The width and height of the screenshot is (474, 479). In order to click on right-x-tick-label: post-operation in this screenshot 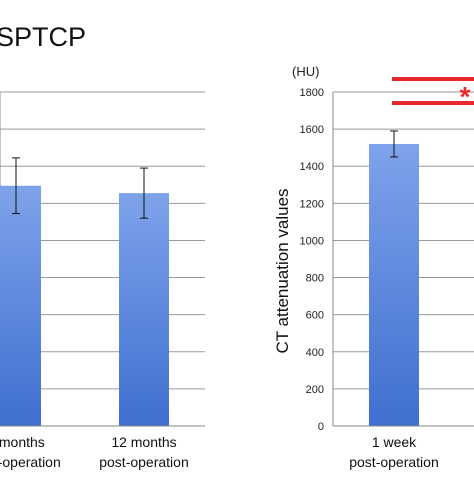, I will do `click(394, 462)`.